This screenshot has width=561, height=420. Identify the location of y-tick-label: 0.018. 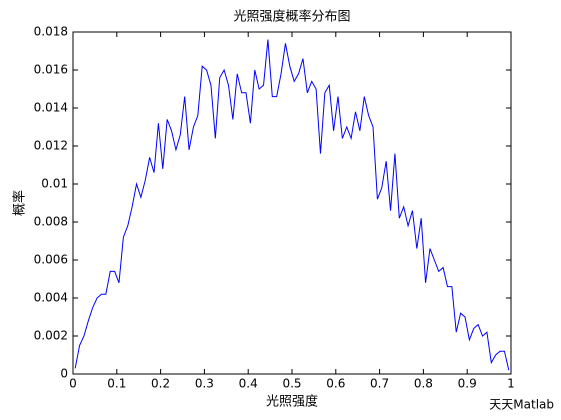
(51, 32).